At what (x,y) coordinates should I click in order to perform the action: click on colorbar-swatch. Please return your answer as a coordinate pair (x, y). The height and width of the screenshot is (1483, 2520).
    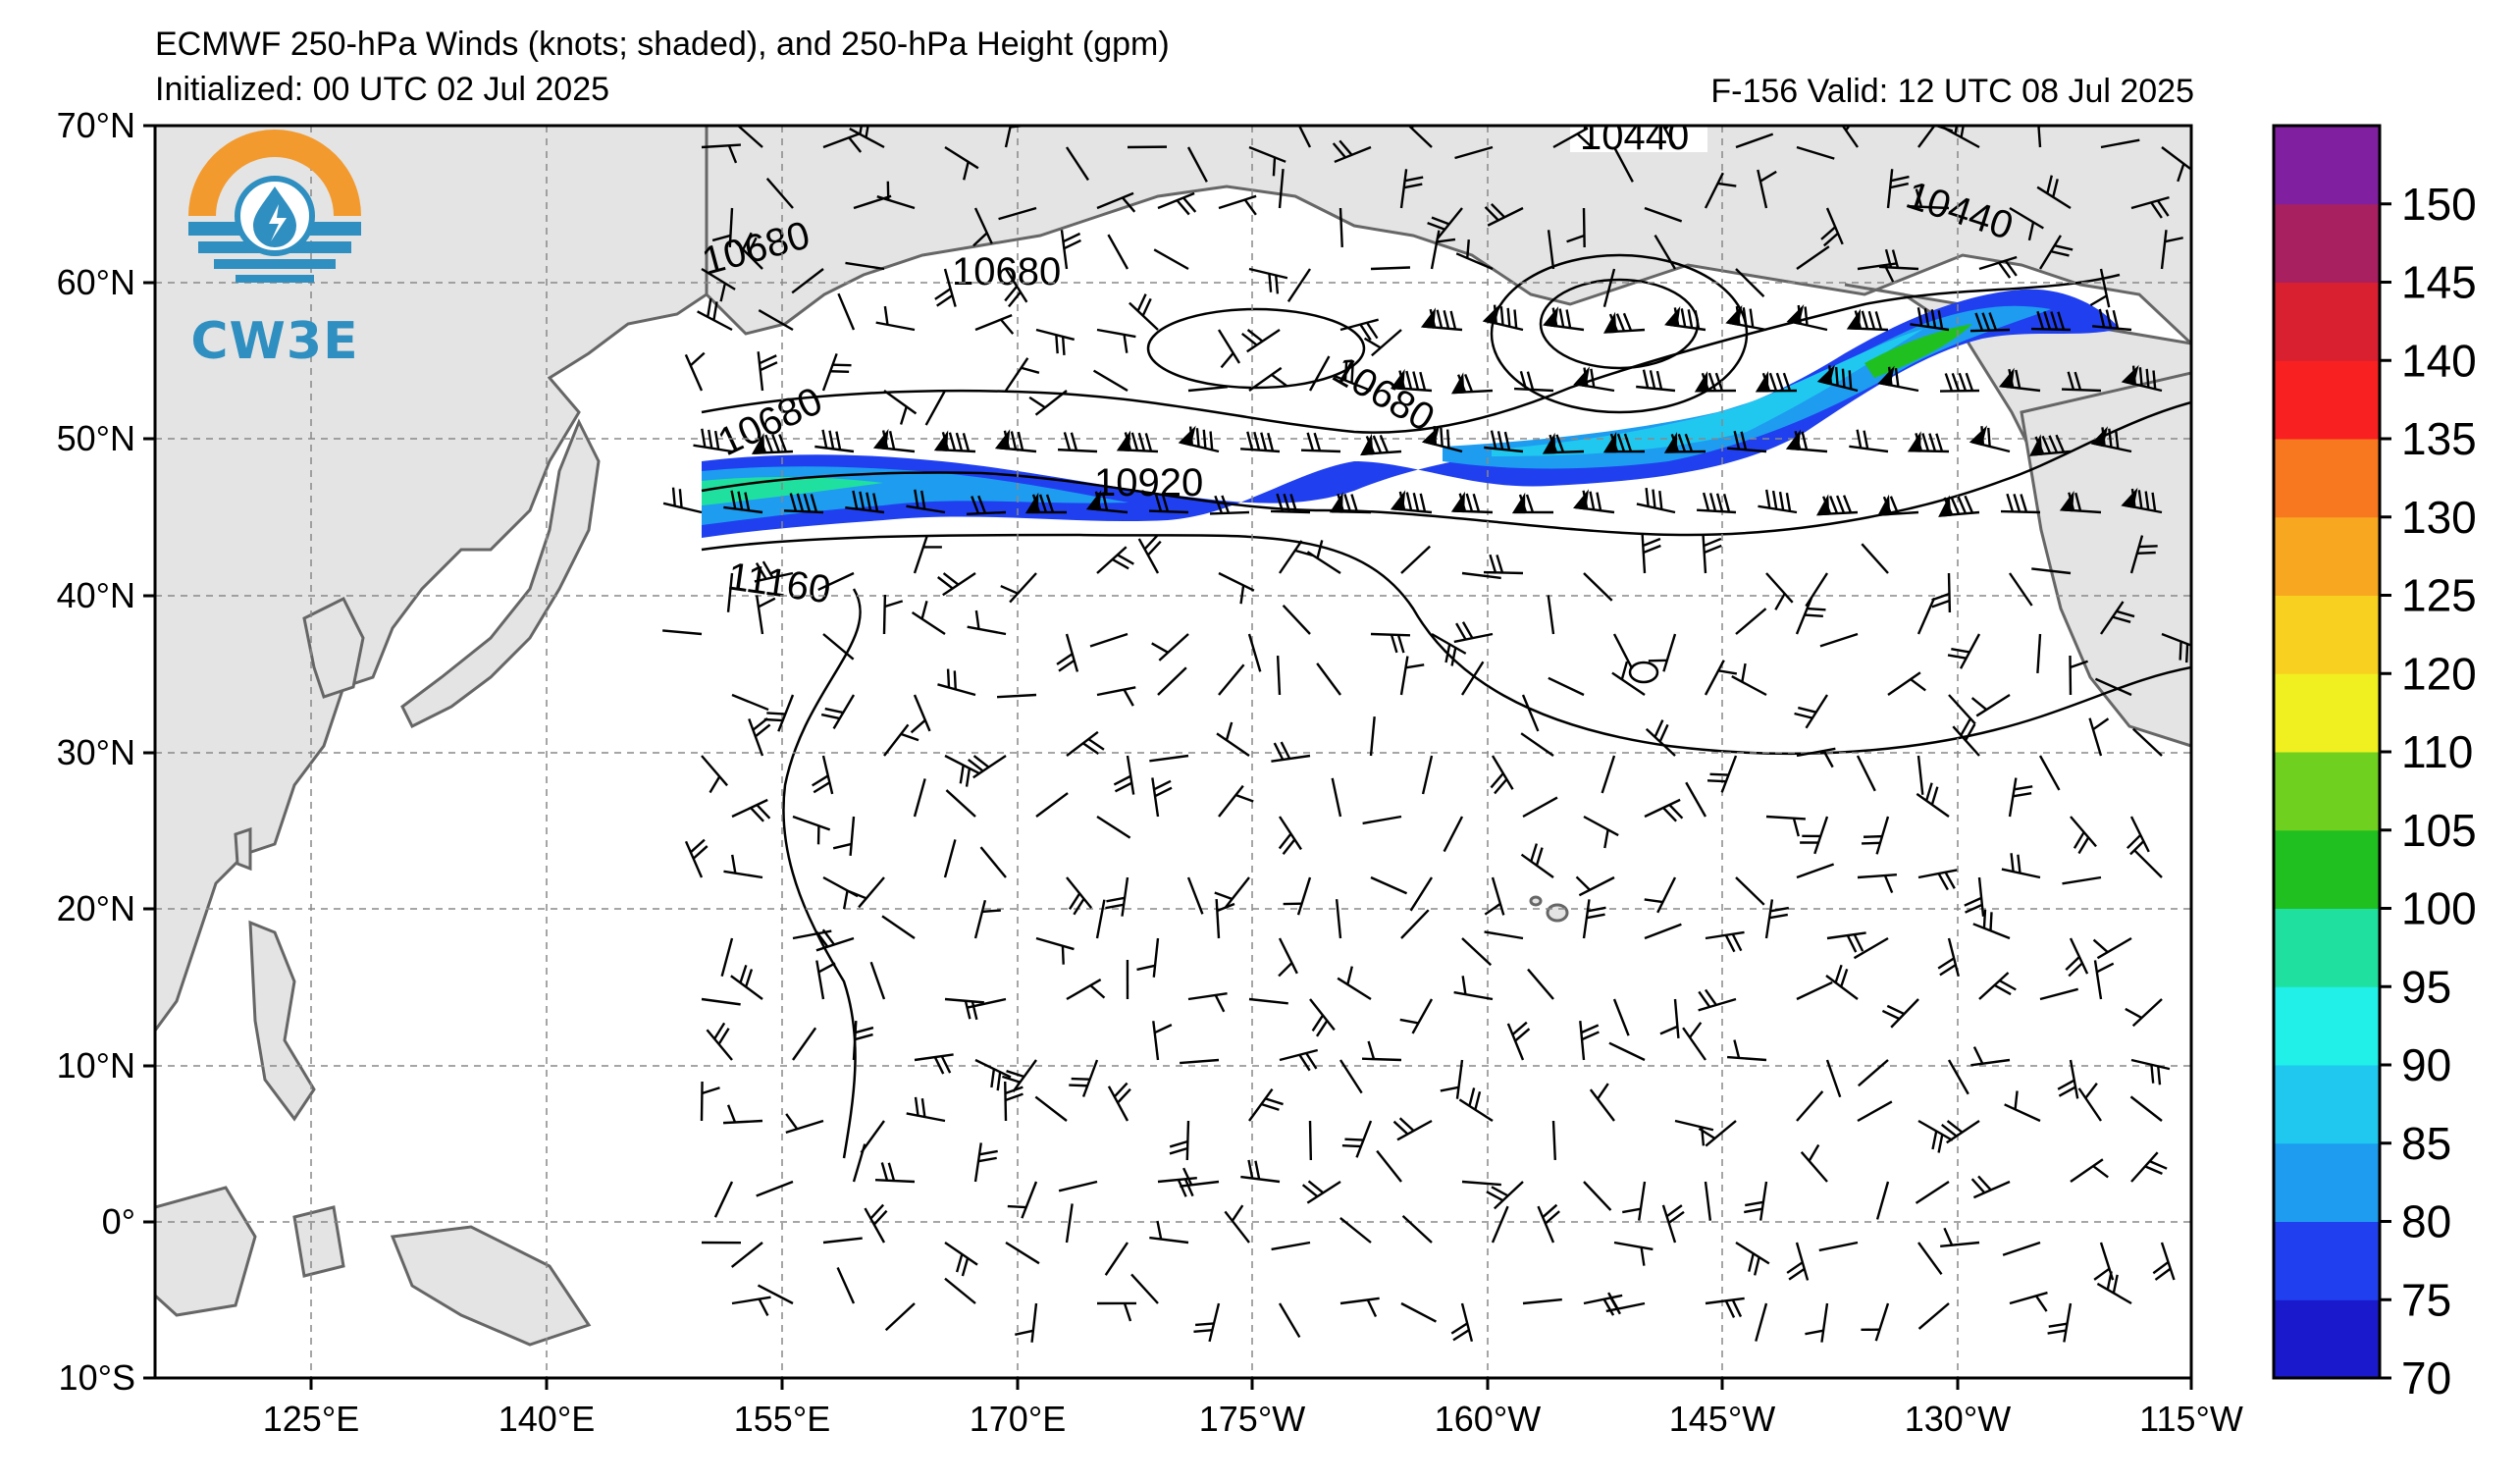
    Looking at the image, I should click on (2327, 869).